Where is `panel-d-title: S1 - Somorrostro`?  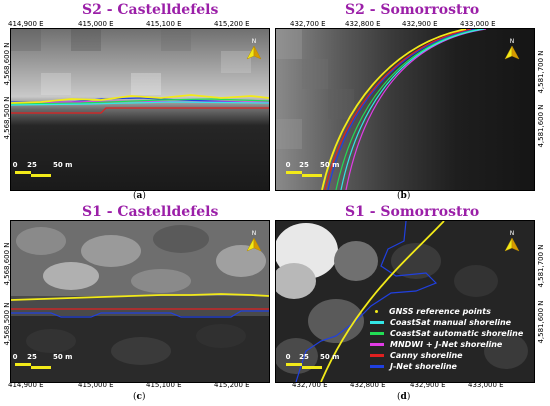 panel-d-title: S1 - Somorrostro is located at coordinates (412, 212).